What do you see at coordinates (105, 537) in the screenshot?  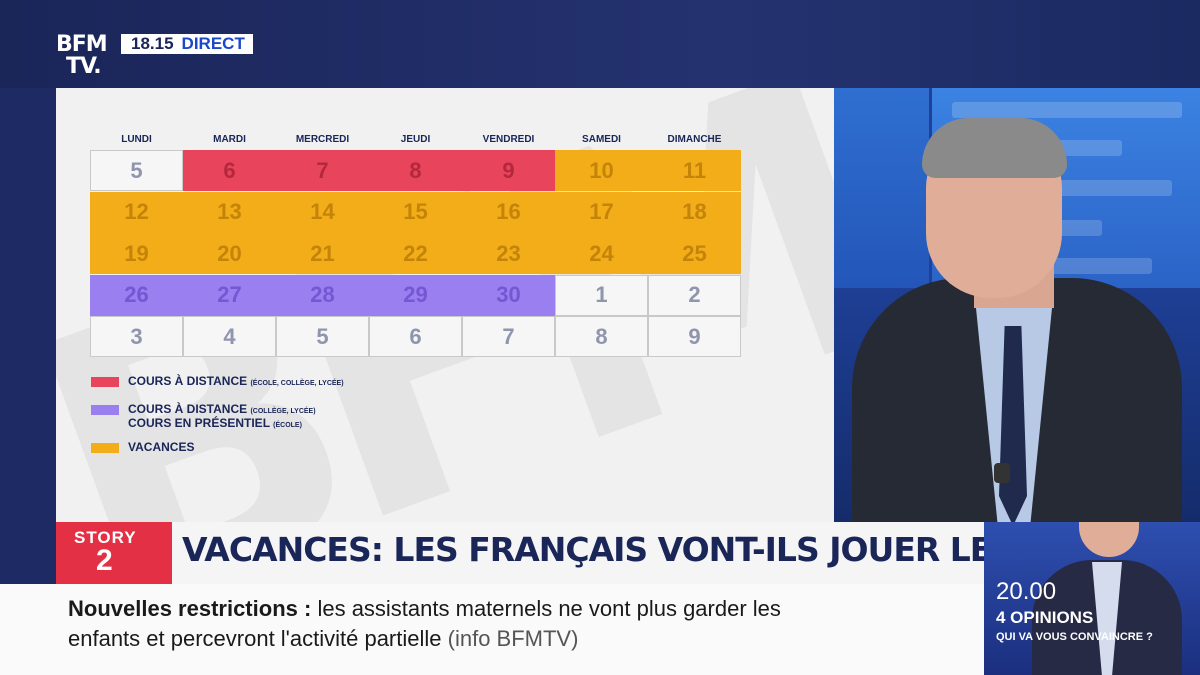 I see `story-label: STORY` at bounding box center [105, 537].